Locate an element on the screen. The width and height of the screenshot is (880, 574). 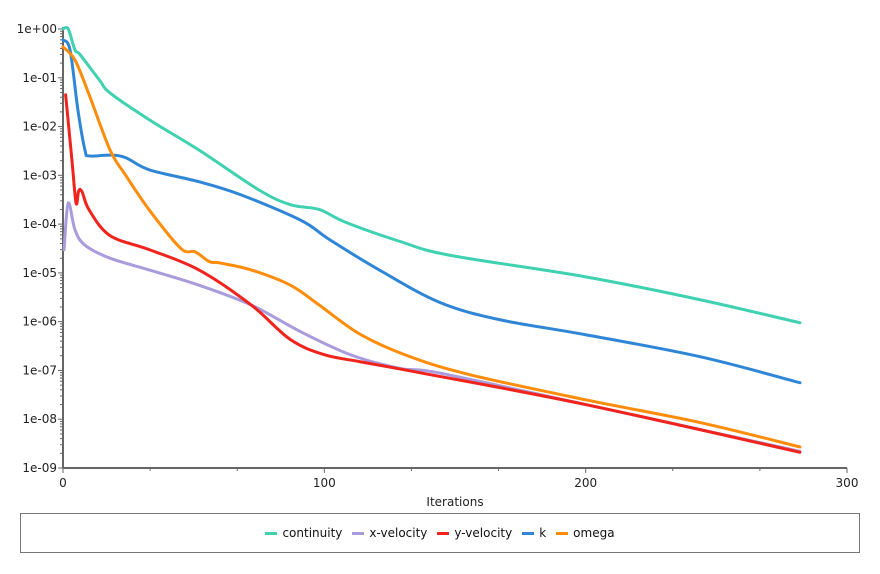
y-tick-label: 1e-08 is located at coordinates (39, 419).